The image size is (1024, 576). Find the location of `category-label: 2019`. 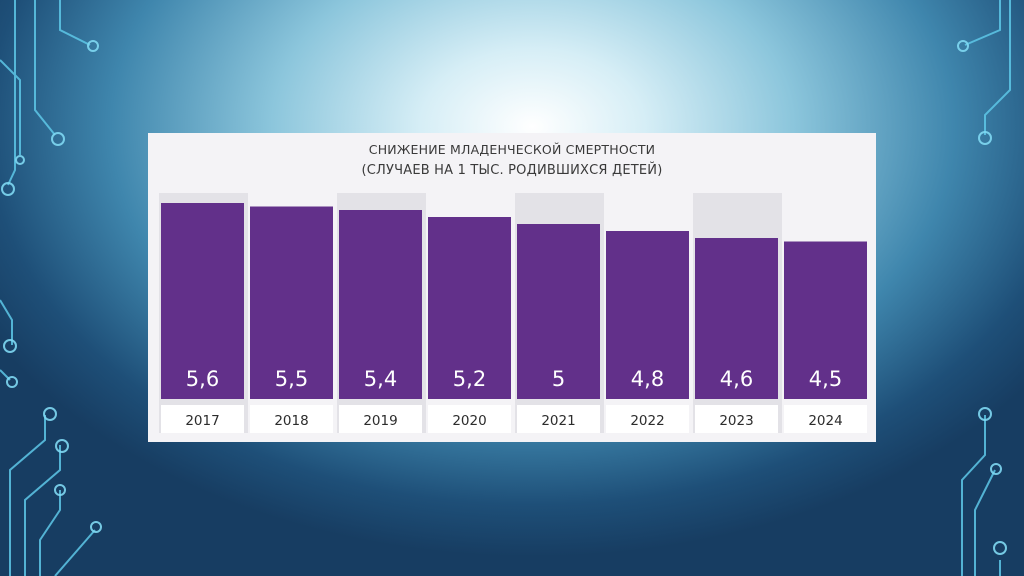

category-label: 2019 is located at coordinates (380, 421).